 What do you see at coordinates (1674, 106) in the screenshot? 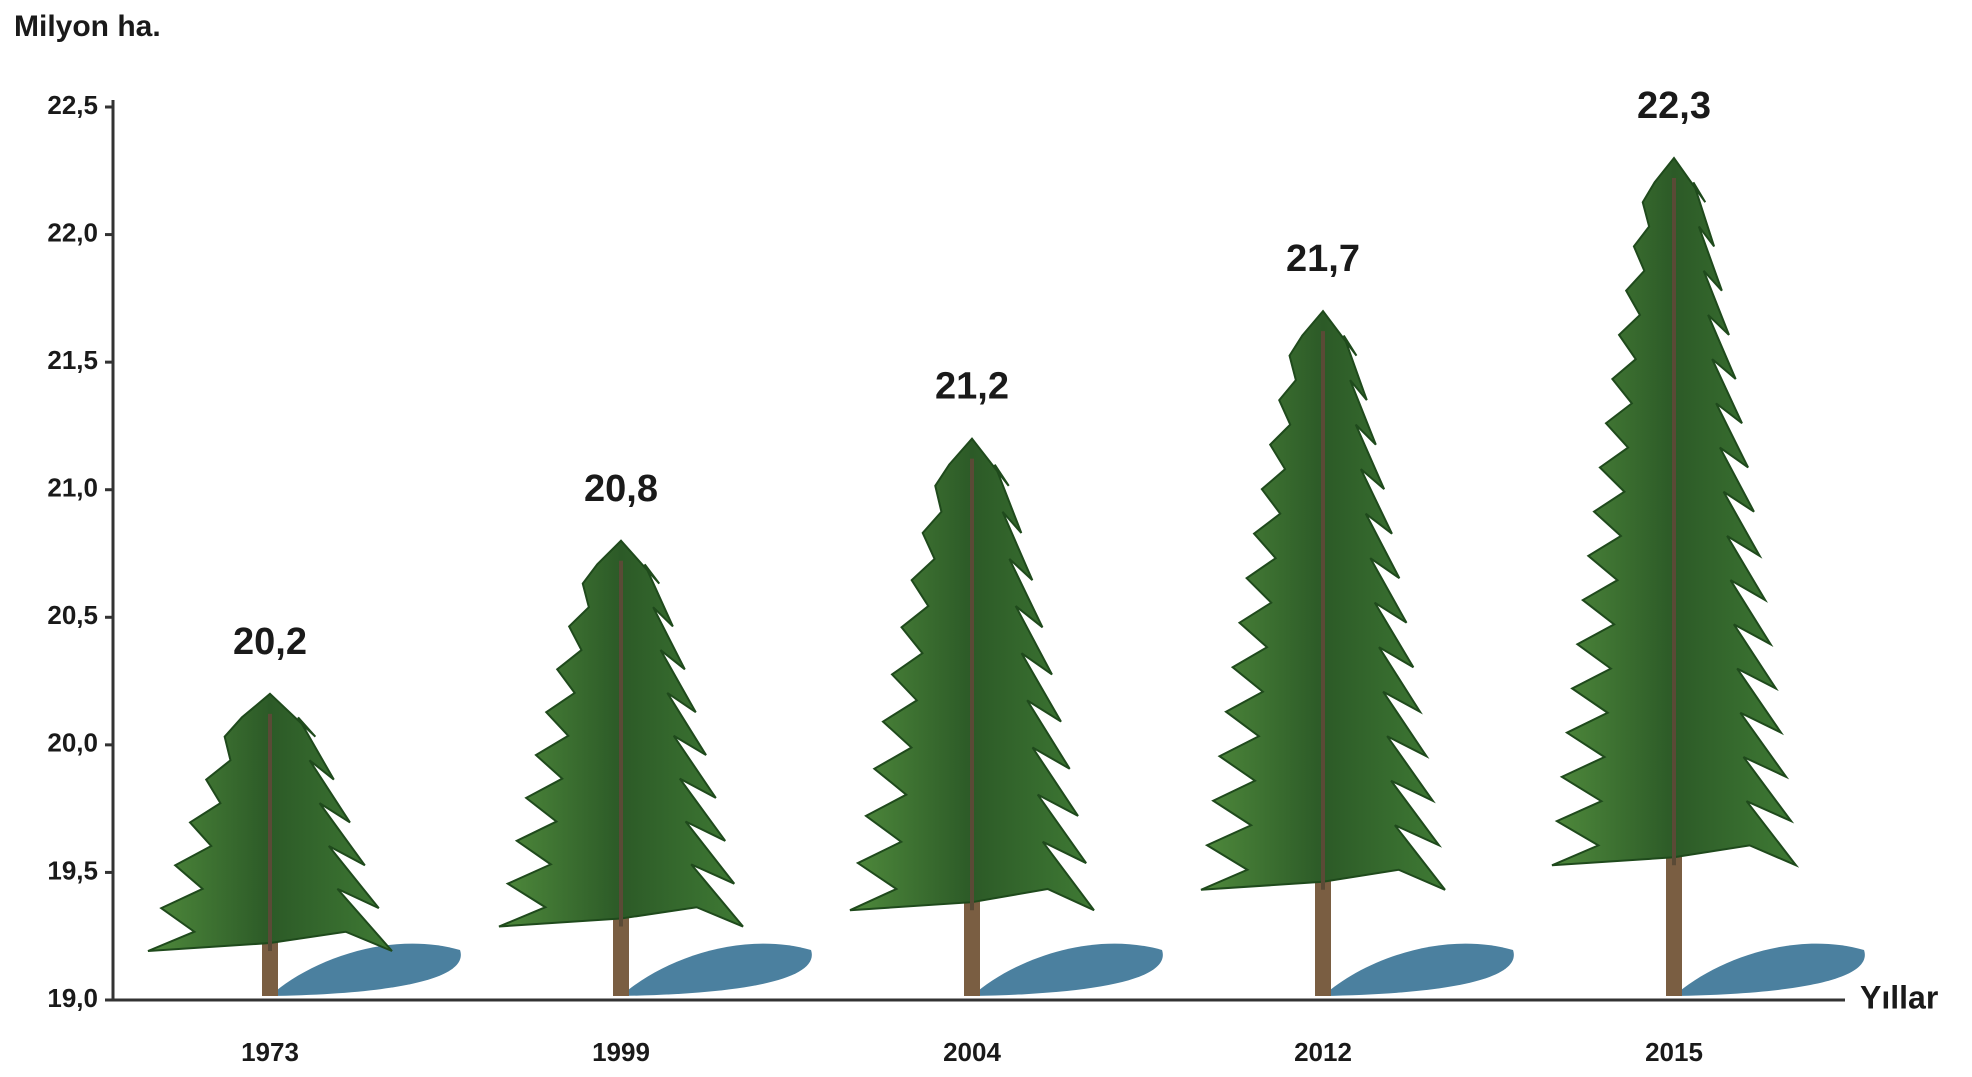
I see `value-label: 22,3` at bounding box center [1674, 106].